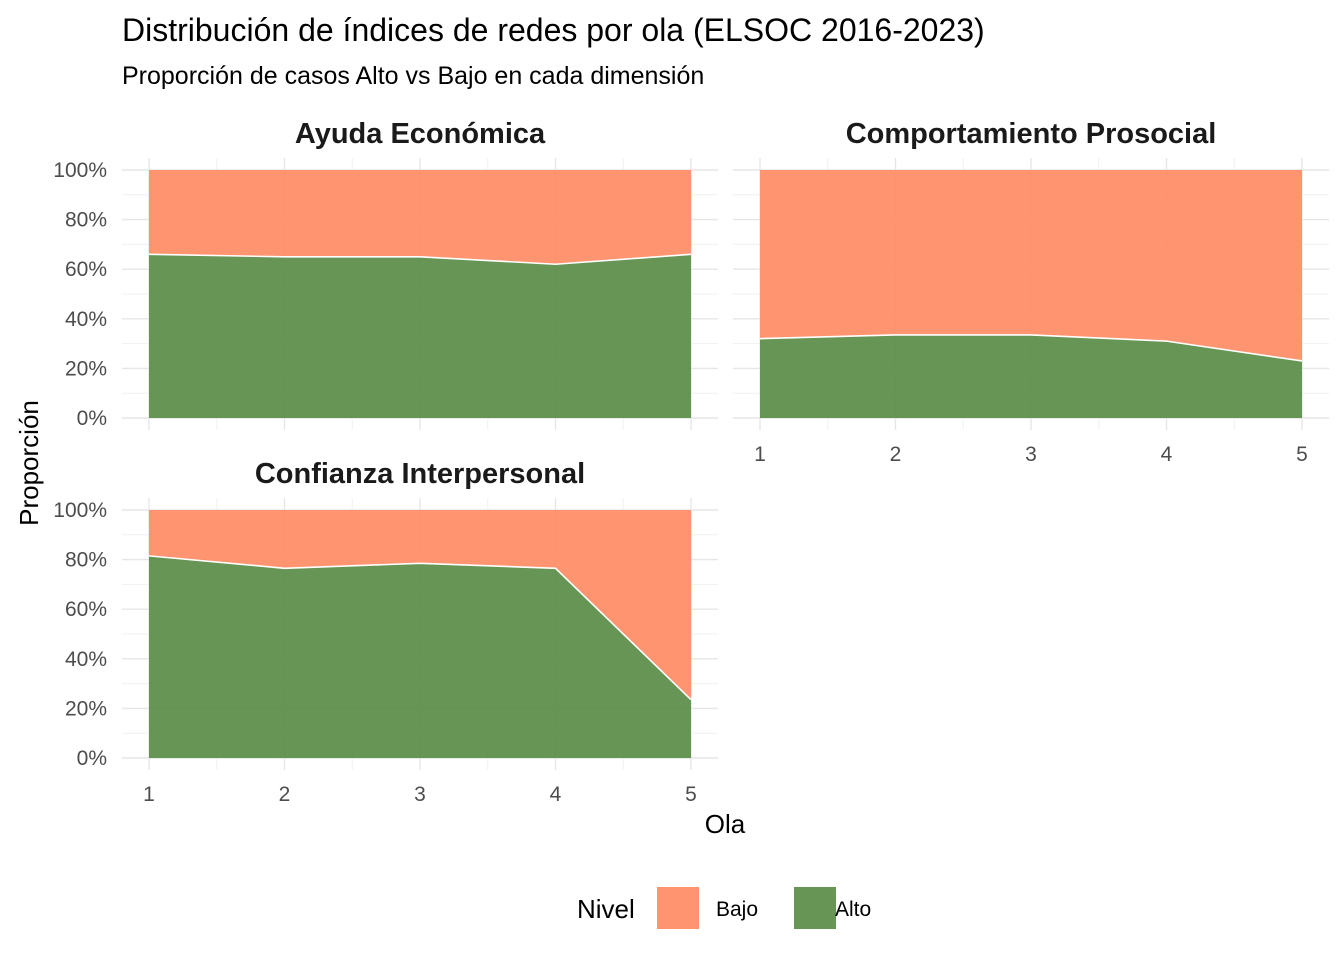 Image resolution: width=1344 pixels, height=965 pixels. I want to click on legend-label-bajo: Bajo, so click(737, 909).